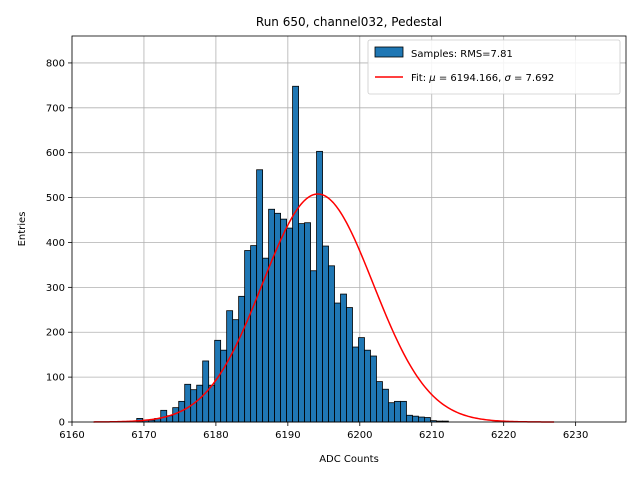  What do you see at coordinates (349, 22) in the screenshot?
I see `chart-title: Run 650, channel032, Pedestal` at bounding box center [349, 22].